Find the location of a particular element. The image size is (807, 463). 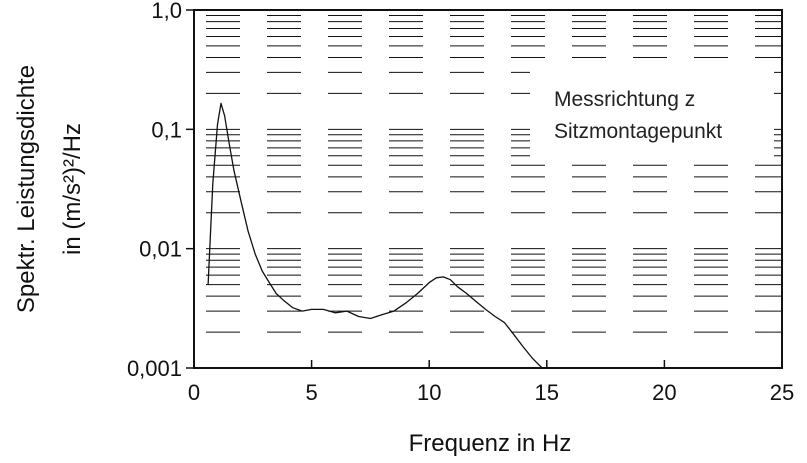

y-tick-label: 0,1 is located at coordinates (166, 129).